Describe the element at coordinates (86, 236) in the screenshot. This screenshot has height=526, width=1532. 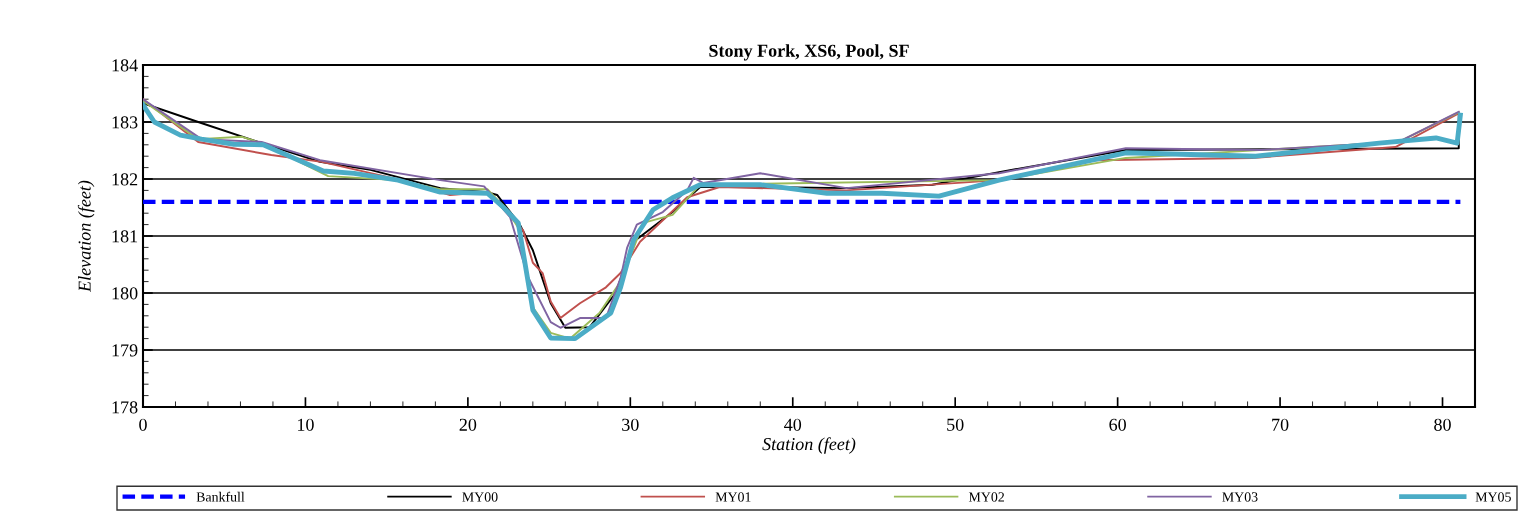
I see `y-axis-title: Elevation (feet)` at that location.